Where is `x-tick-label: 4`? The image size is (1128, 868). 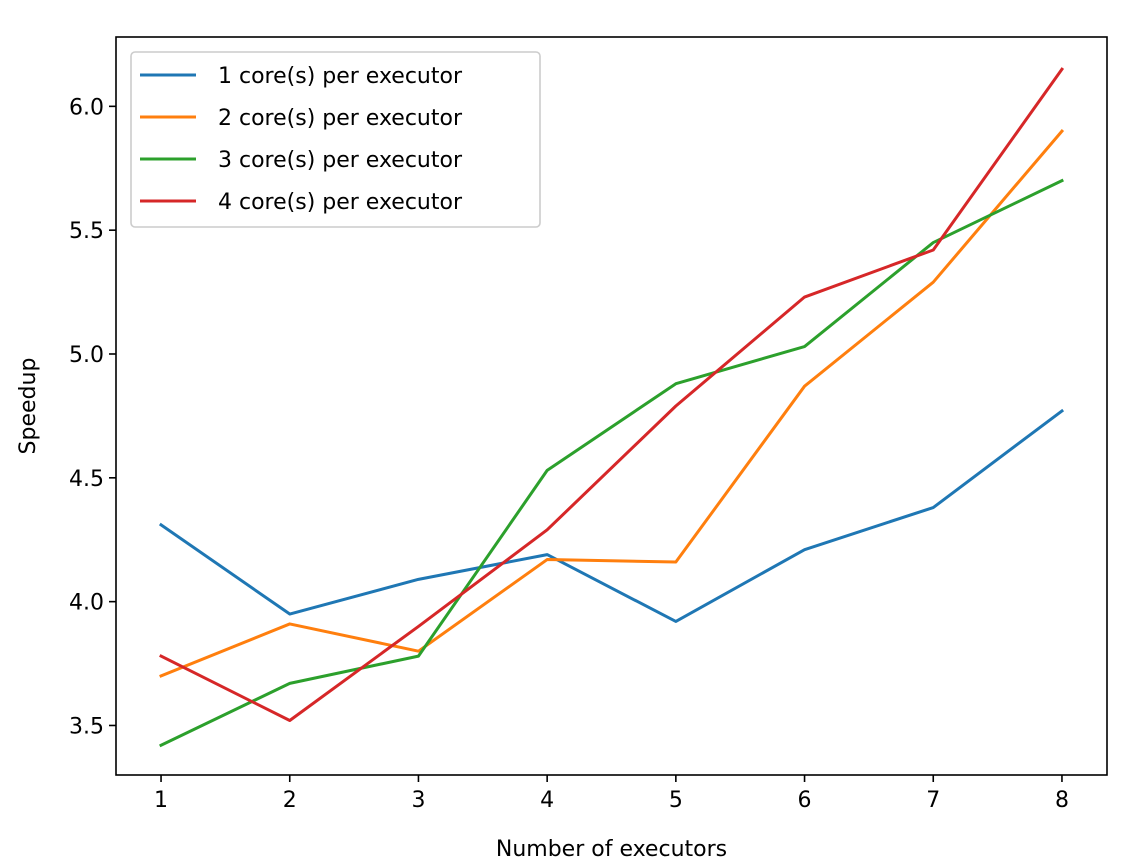 x-tick-label: 4 is located at coordinates (547, 800).